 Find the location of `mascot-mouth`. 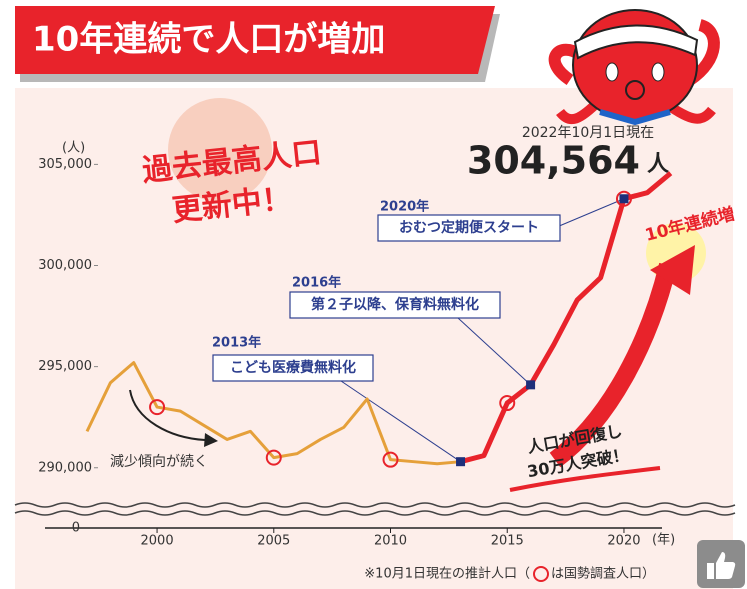

mascot-mouth is located at coordinates (635, 90).